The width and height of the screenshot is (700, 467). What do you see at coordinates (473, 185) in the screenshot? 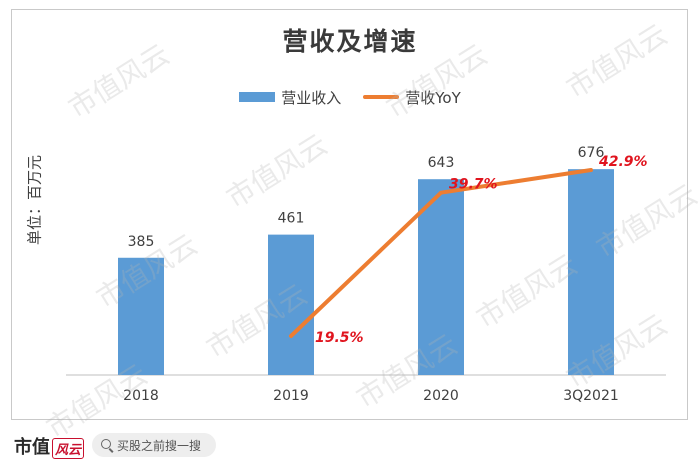
I see `yoy-label-2020: 39.7%` at bounding box center [473, 185].